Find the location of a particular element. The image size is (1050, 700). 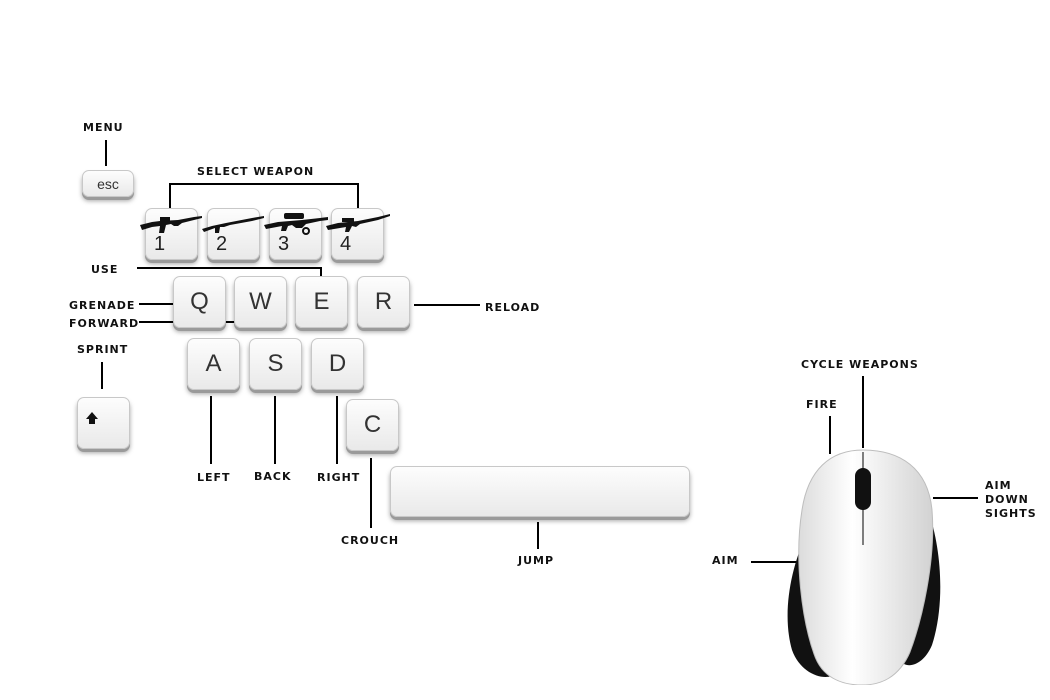

menu-connector is located at coordinates (106, 153).